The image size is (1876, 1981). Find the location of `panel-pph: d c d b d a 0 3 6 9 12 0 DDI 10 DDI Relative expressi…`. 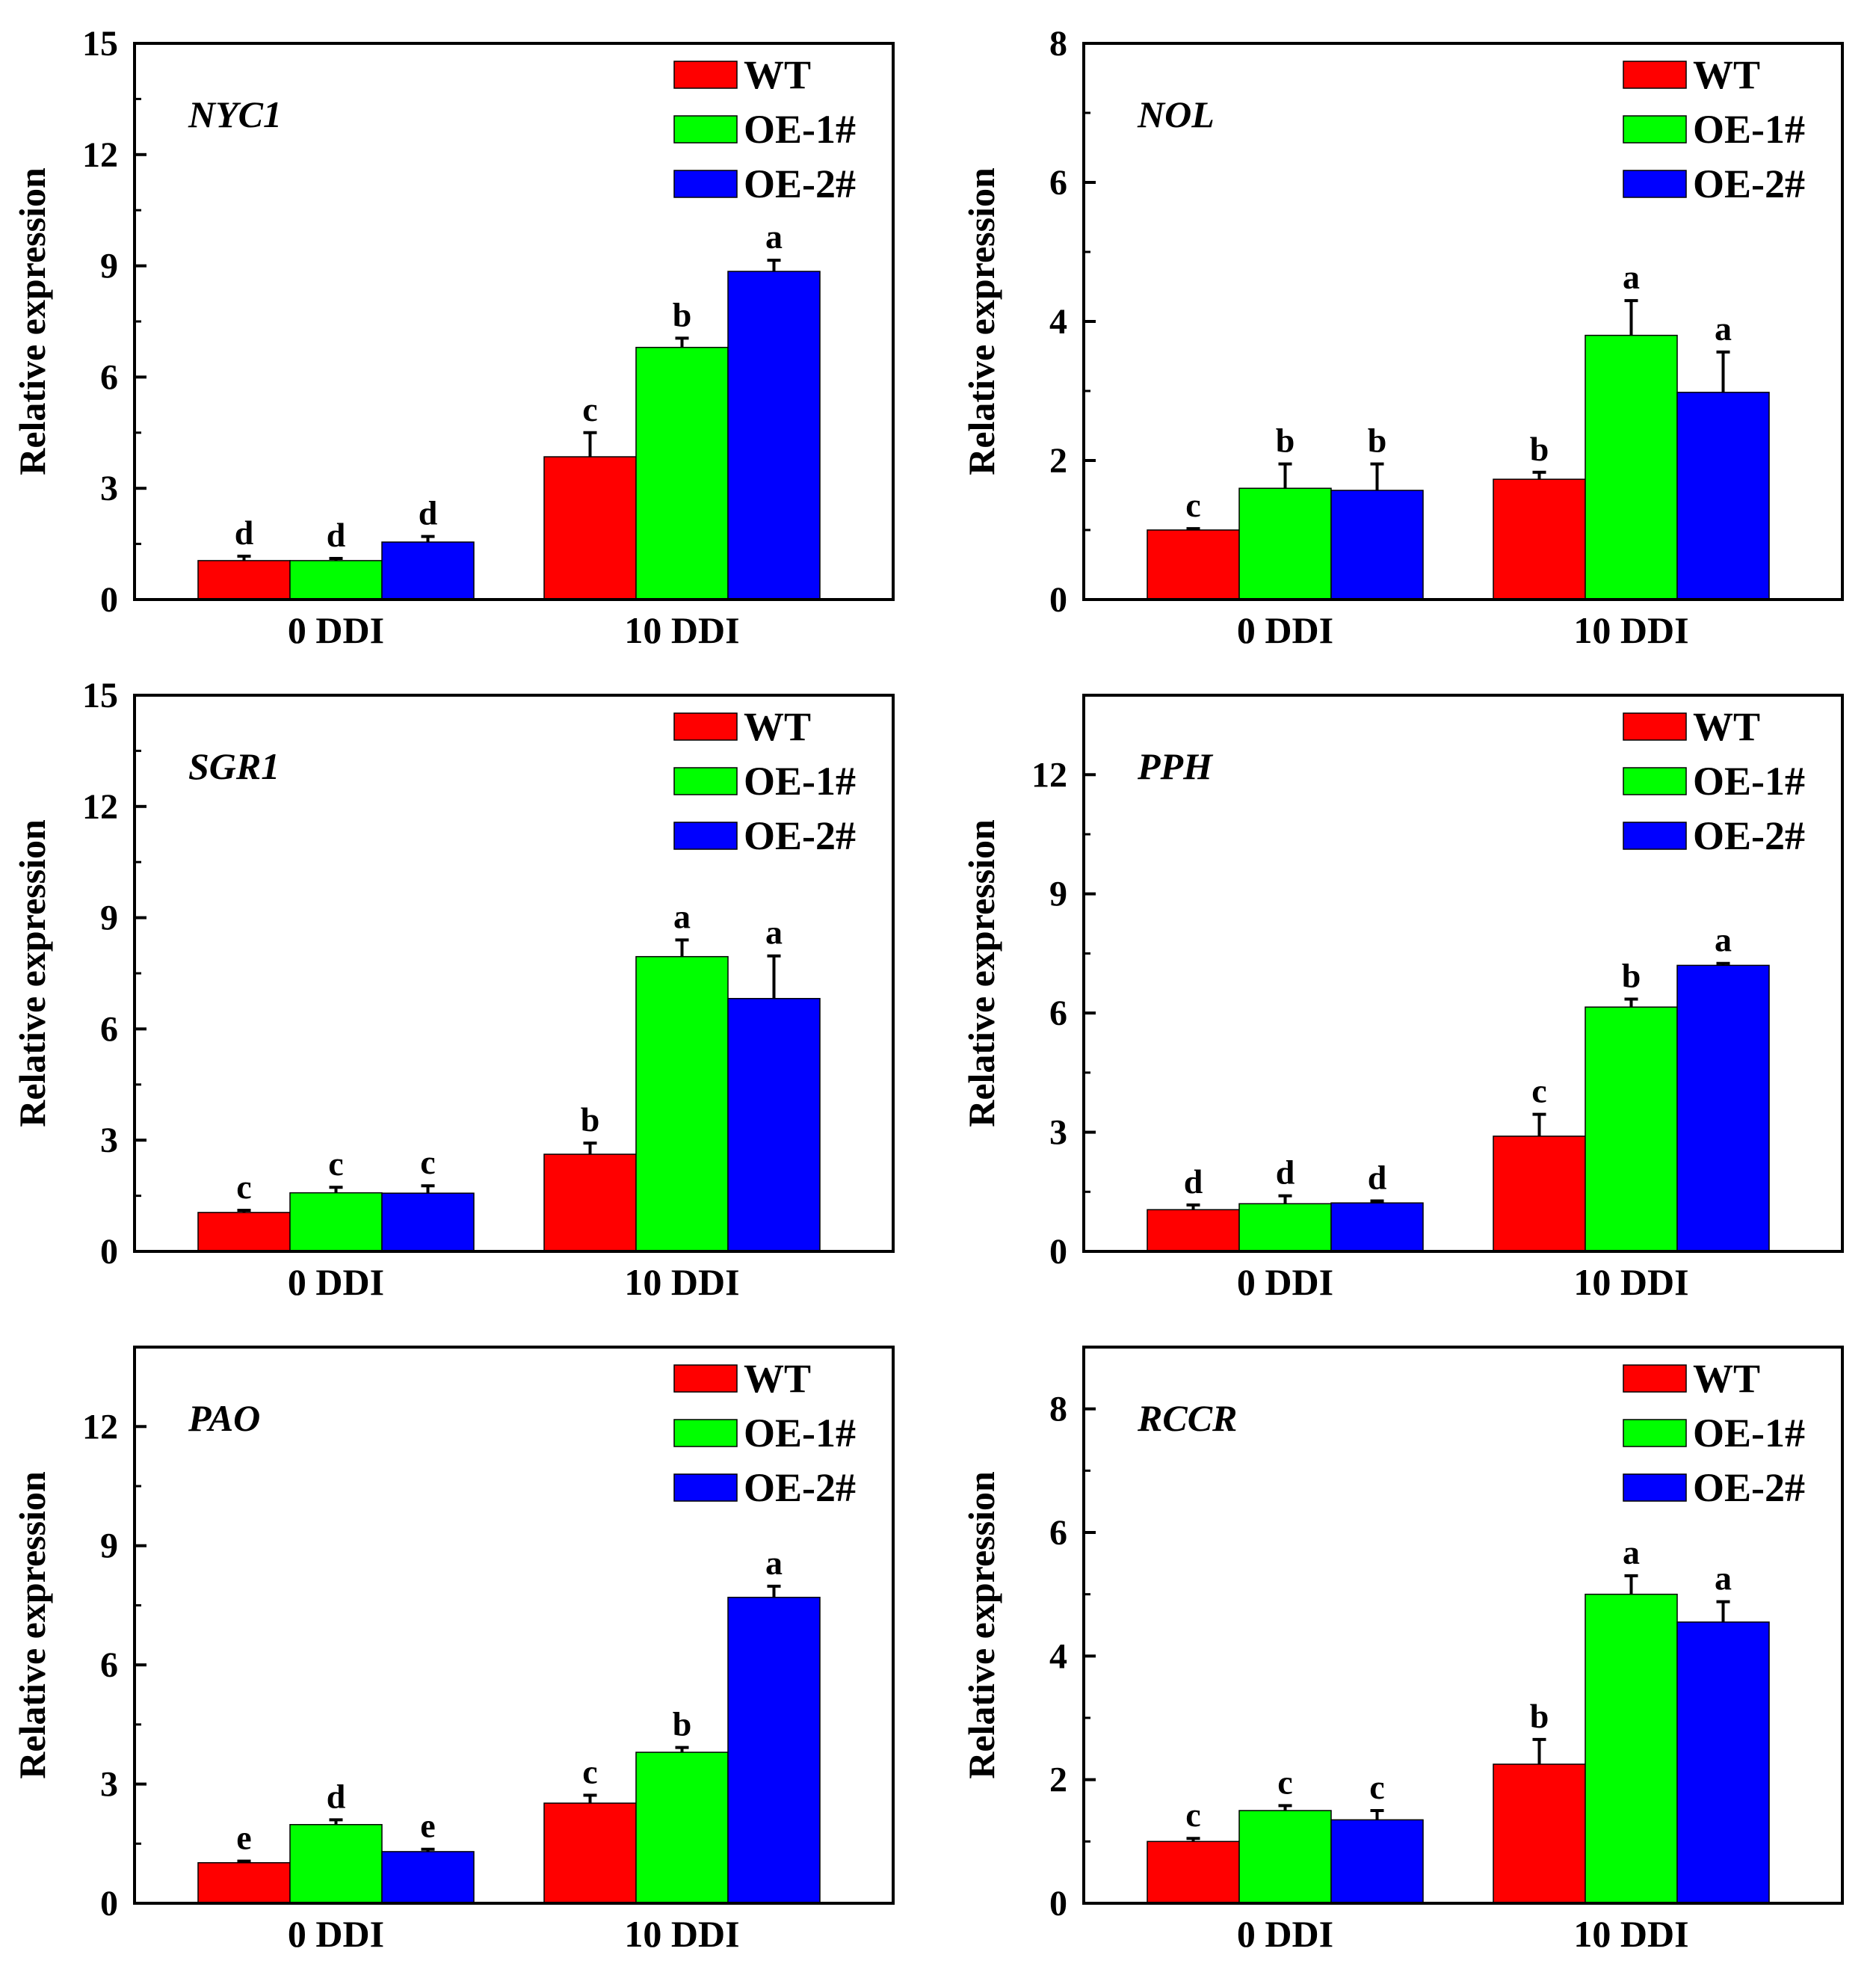

panel-pph: d c d b d a 0 3 6 9 12 0 DDI 10 DDI Relative expressi… is located at coordinates (1402, 998).